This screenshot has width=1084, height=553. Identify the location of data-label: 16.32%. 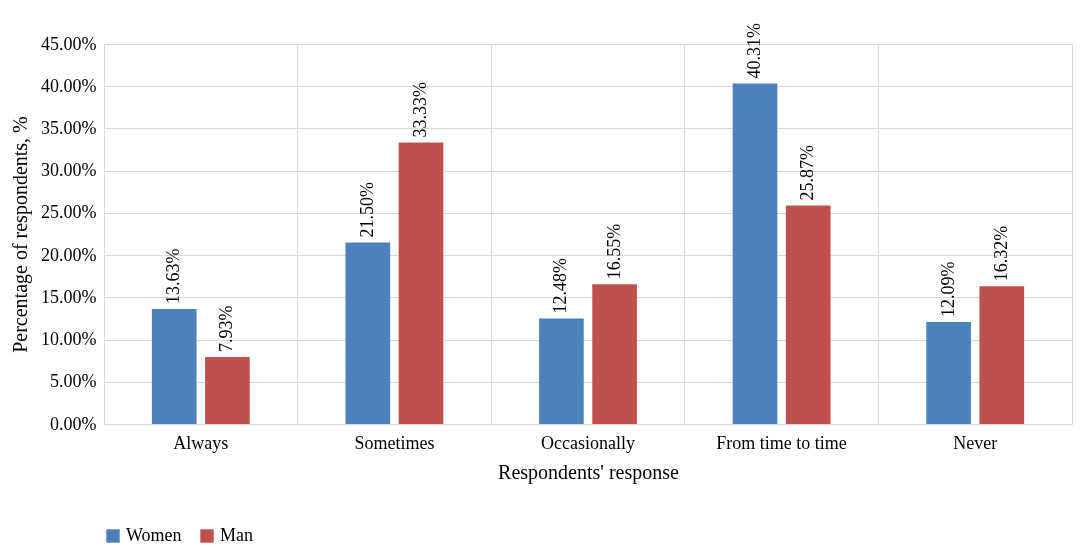
(1000, 253).